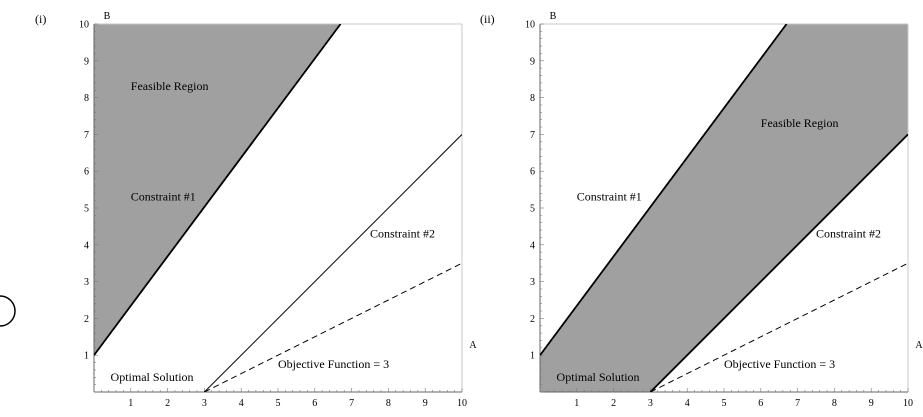 The width and height of the screenshot is (923, 417). I want to click on panel-label: (ii), so click(487, 19).